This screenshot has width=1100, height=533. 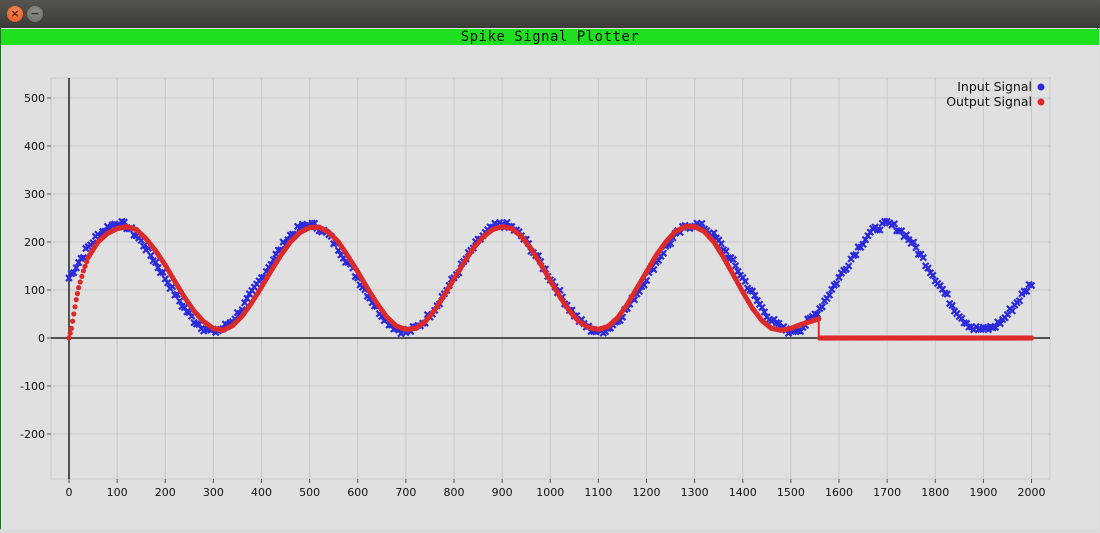 What do you see at coordinates (69, 492) in the screenshot?
I see `x-tick-label: 0` at bounding box center [69, 492].